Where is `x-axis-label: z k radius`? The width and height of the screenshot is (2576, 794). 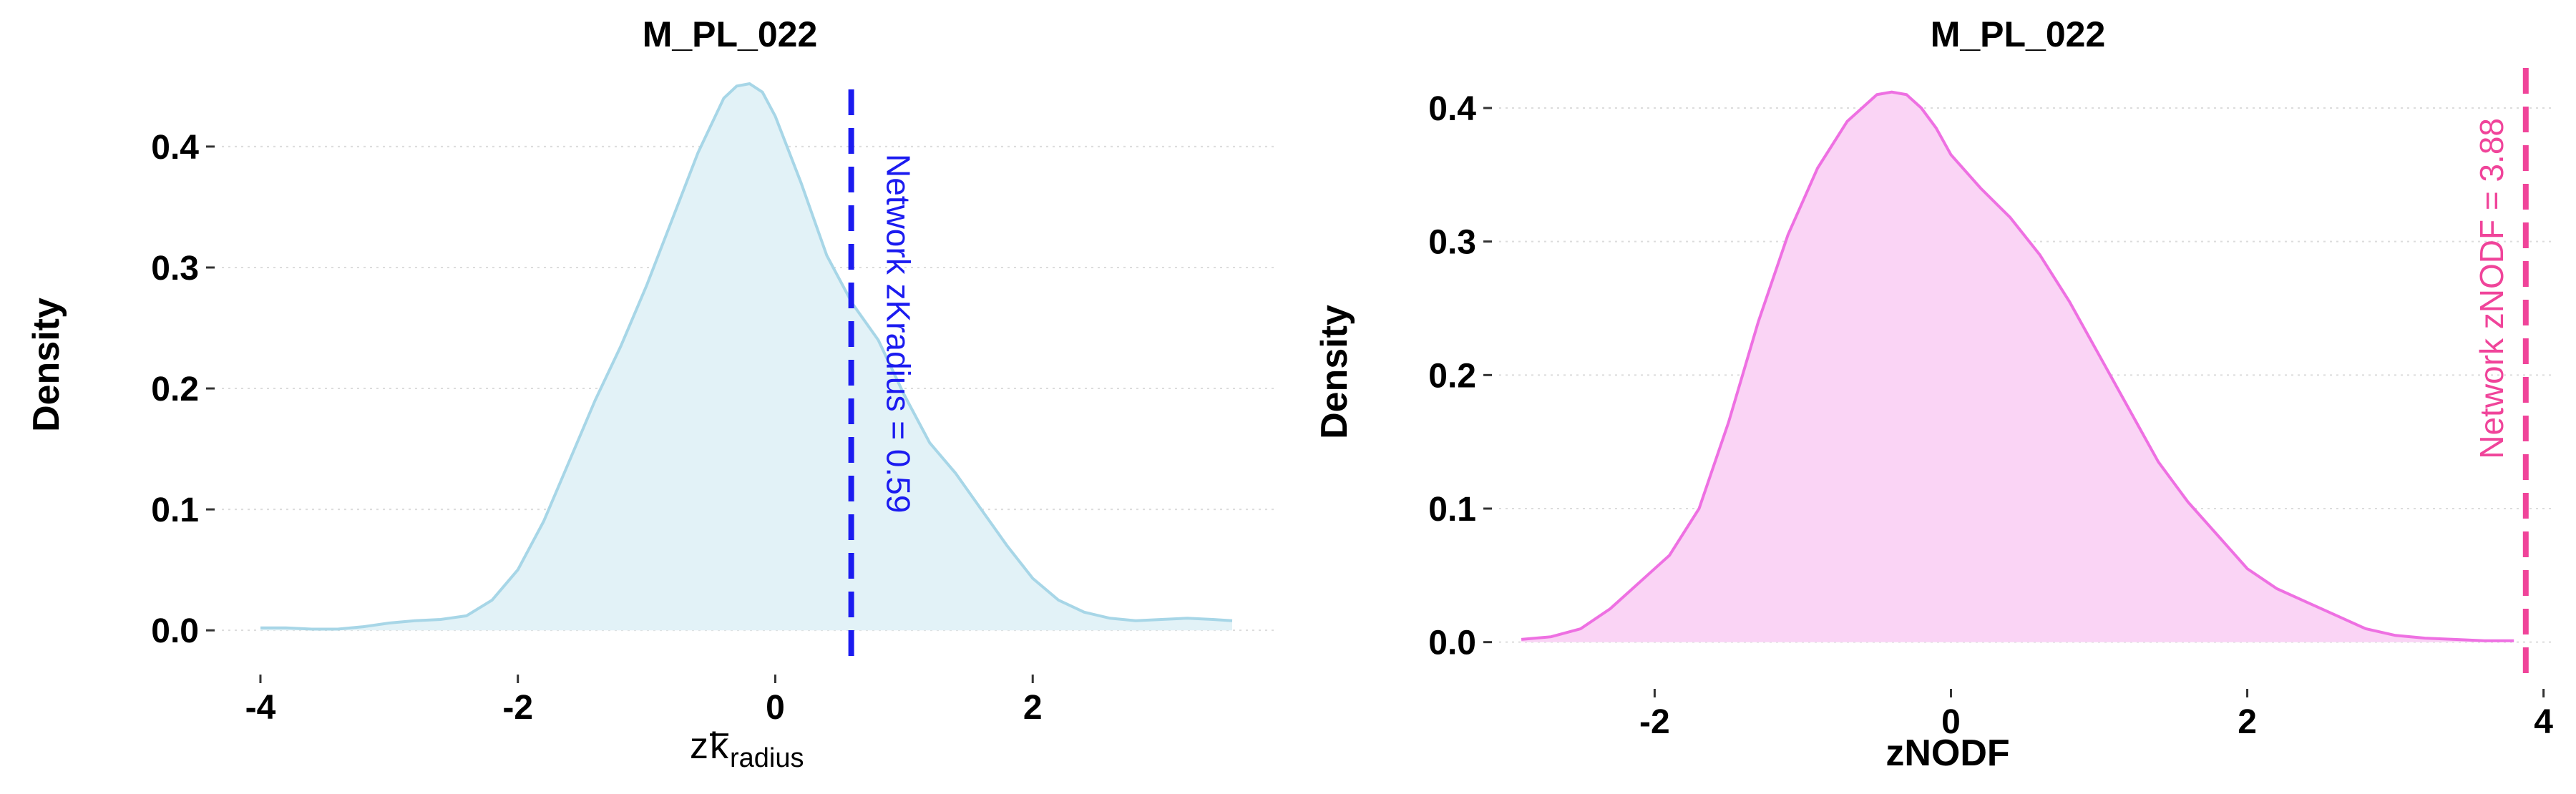 x-axis-label: z k radius is located at coordinates (747, 749).